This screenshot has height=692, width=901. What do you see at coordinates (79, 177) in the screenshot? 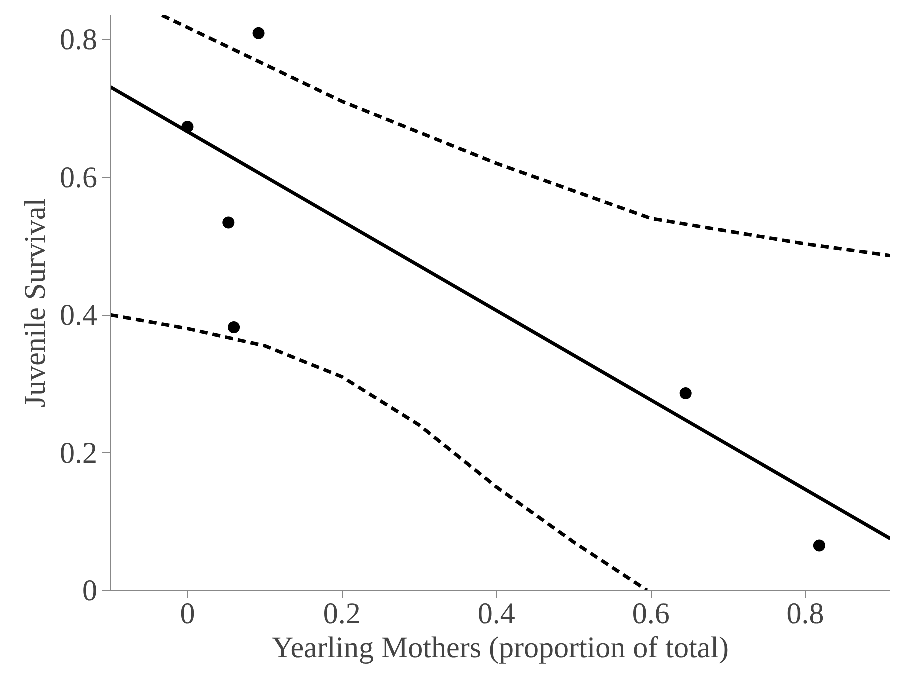
I see `y-tick-label: 0.6` at bounding box center [79, 177].